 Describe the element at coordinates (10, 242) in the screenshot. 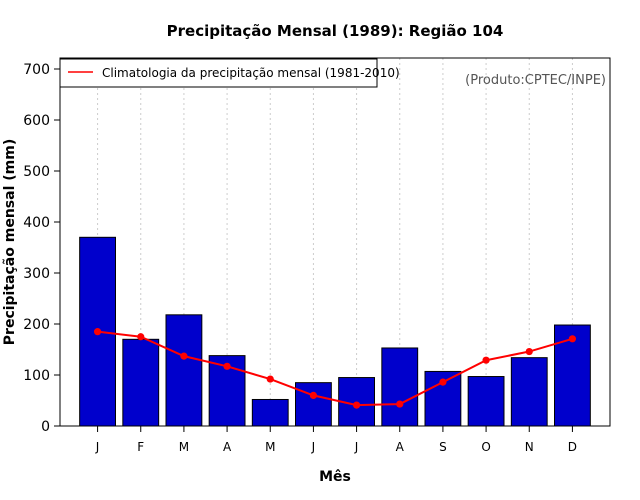

I see `y-axis-label: Precipitação mensal (mm)` at that location.